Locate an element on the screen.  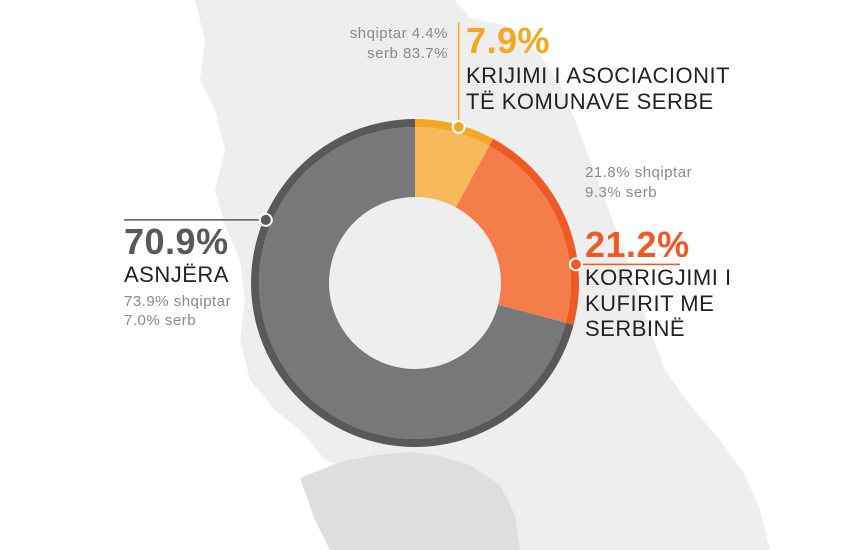
slice-breakdown-kufiri: 21.8% shqiptar 9.3% serb is located at coordinates (638, 182).